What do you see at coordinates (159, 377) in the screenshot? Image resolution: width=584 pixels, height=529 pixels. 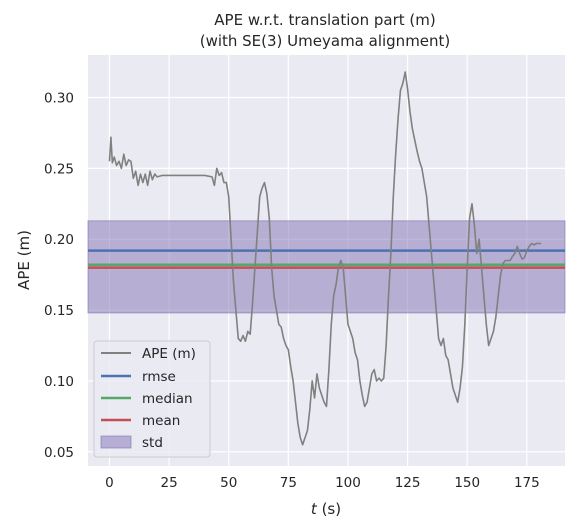 I see `legend-label-rmse: rmse` at bounding box center [159, 377].